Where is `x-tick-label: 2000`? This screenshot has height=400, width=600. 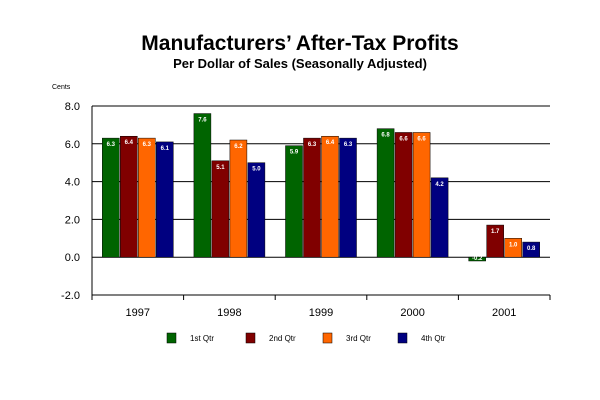 x-tick-label: 2000 is located at coordinates (412, 313).